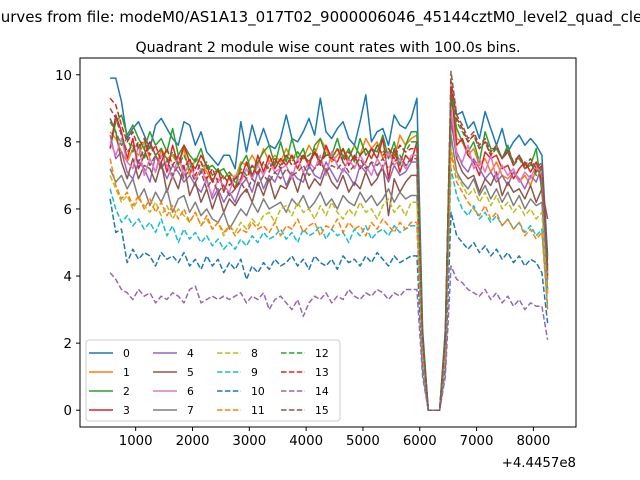  Describe the element at coordinates (68, 143) in the screenshot. I see `y-tick-label-8: 8` at that location.